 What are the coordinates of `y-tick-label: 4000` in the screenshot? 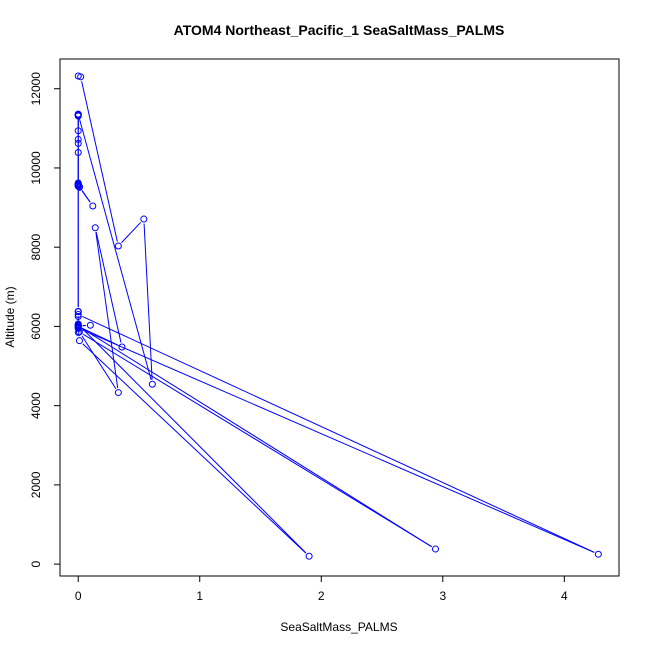 It's located at (36, 405).